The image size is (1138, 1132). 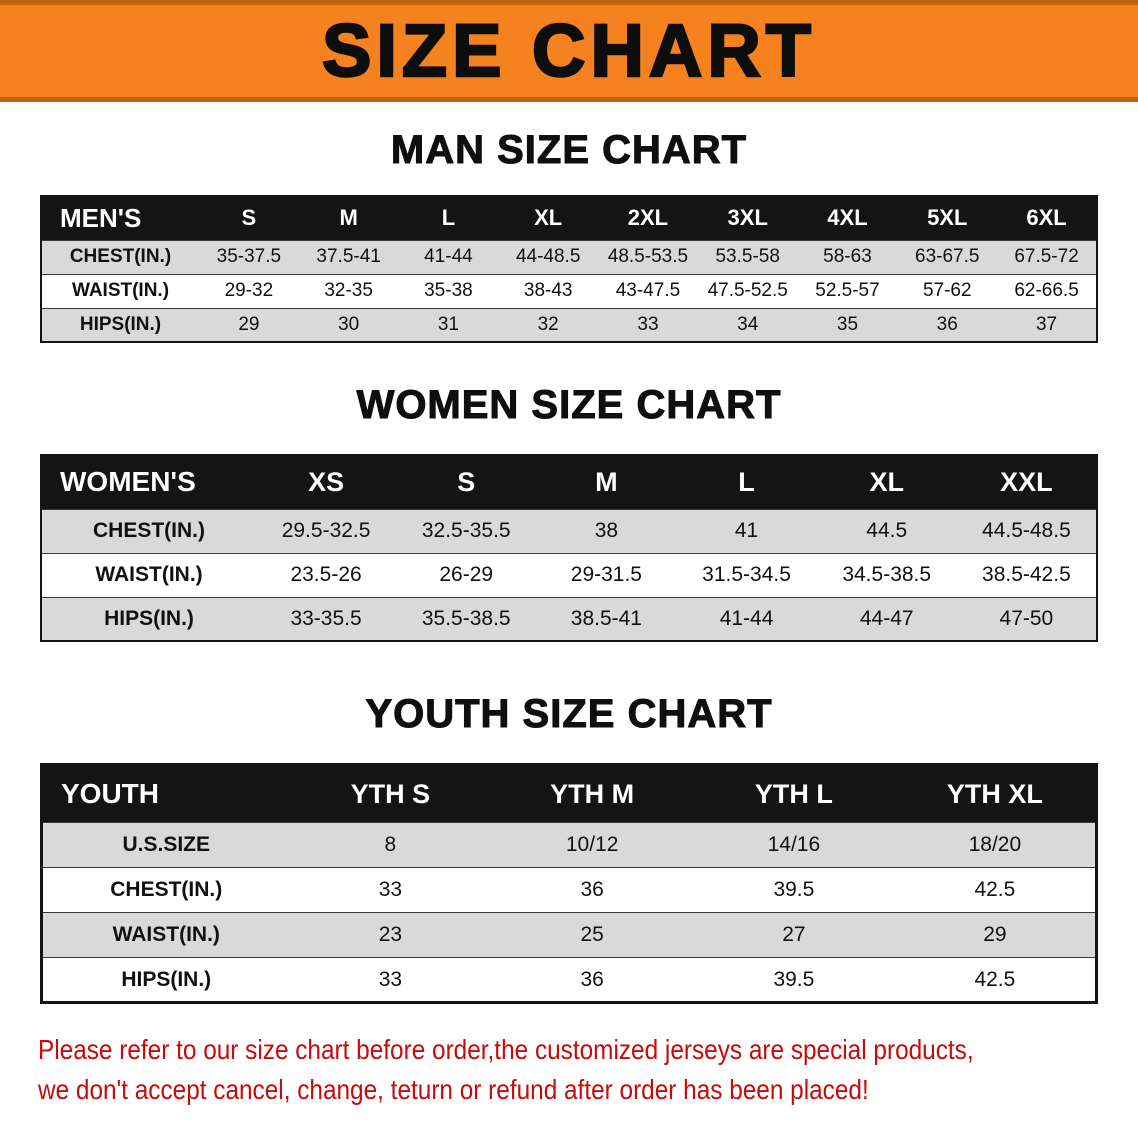 I want to click on measurement-value: 38-43, so click(x=548, y=290).